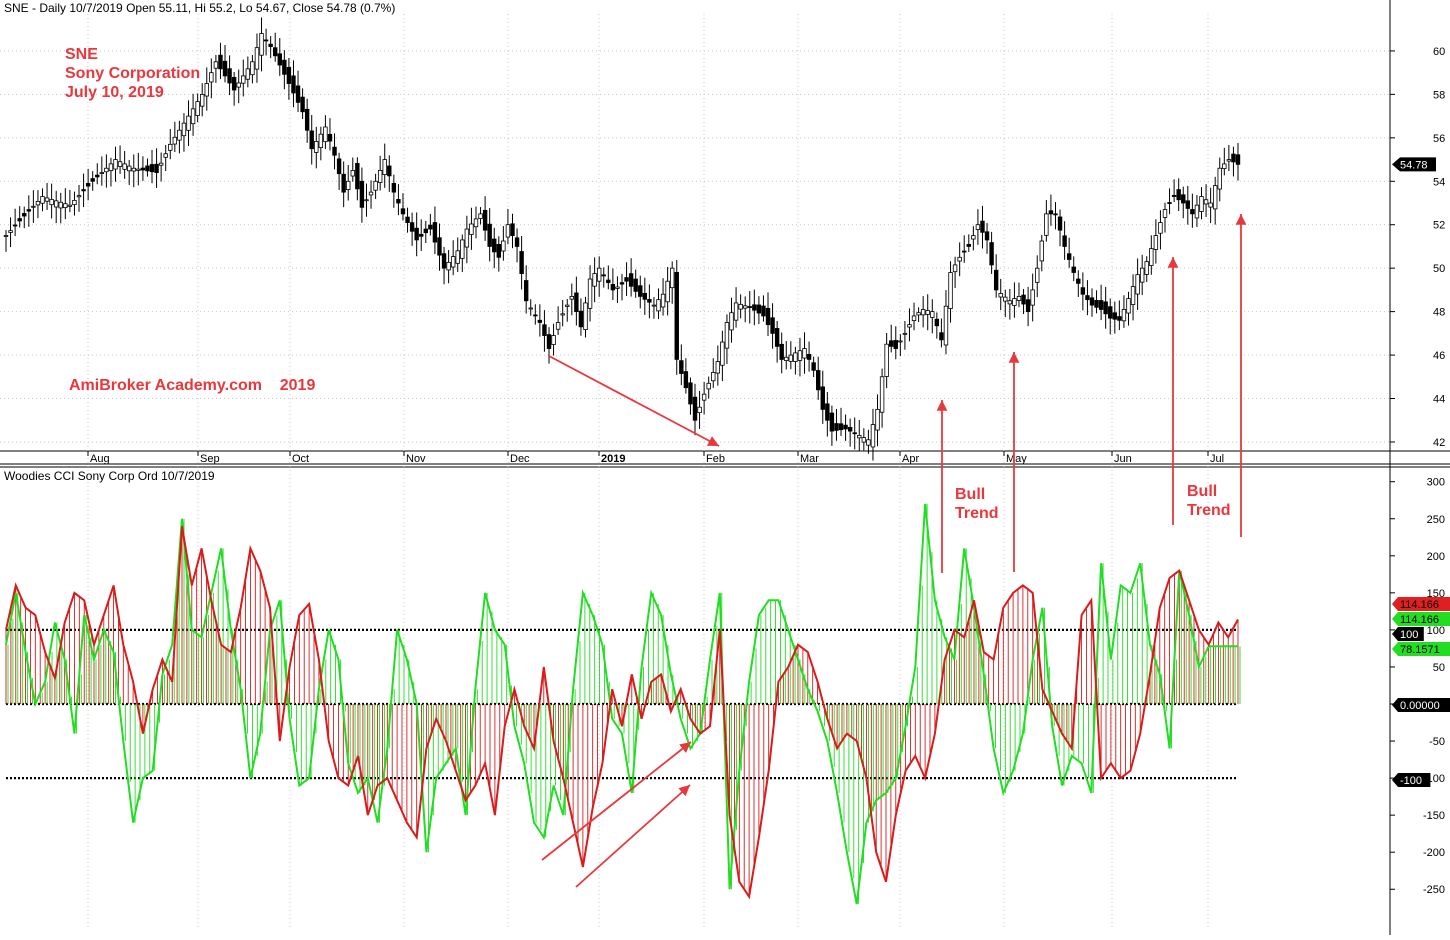  What do you see at coordinates (809, 459) in the screenshot?
I see `month-label: Mar` at bounding box center [809, 459].